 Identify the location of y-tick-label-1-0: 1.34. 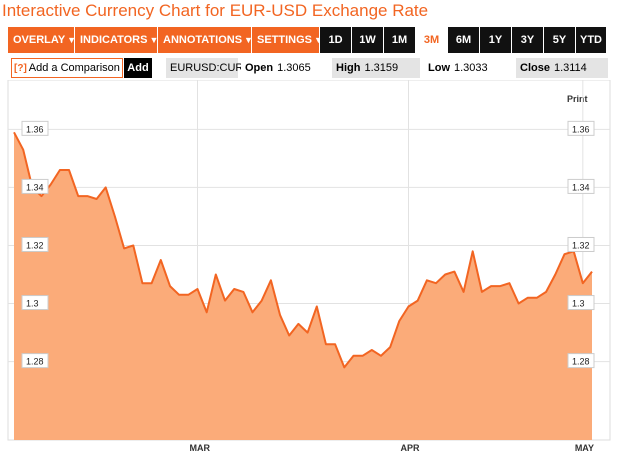
(35, 187).